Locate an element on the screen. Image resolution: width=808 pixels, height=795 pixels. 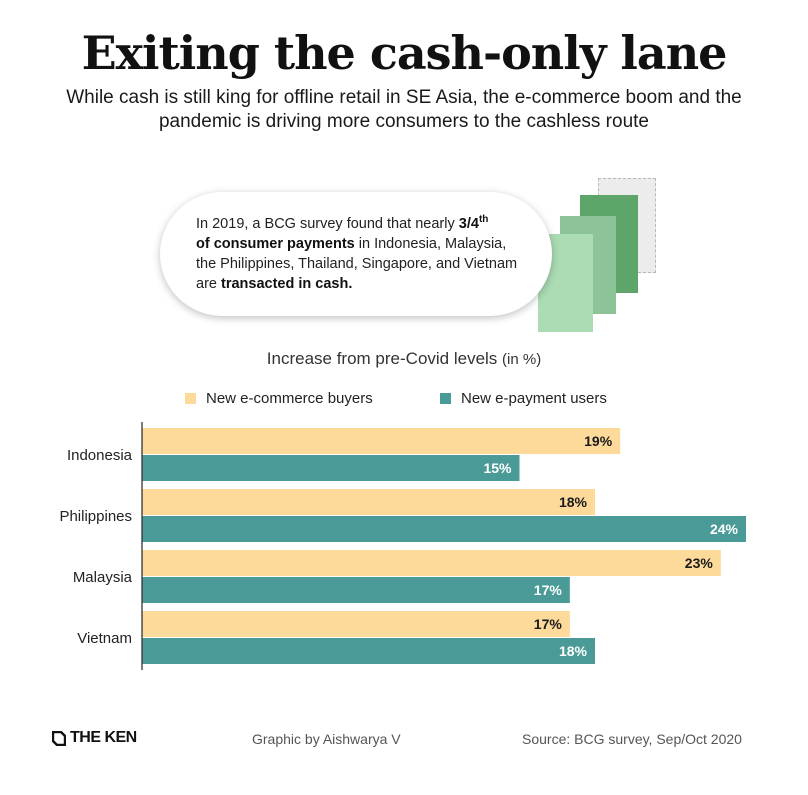
logo-text: THE KEN is located at coordinates (103, 737).